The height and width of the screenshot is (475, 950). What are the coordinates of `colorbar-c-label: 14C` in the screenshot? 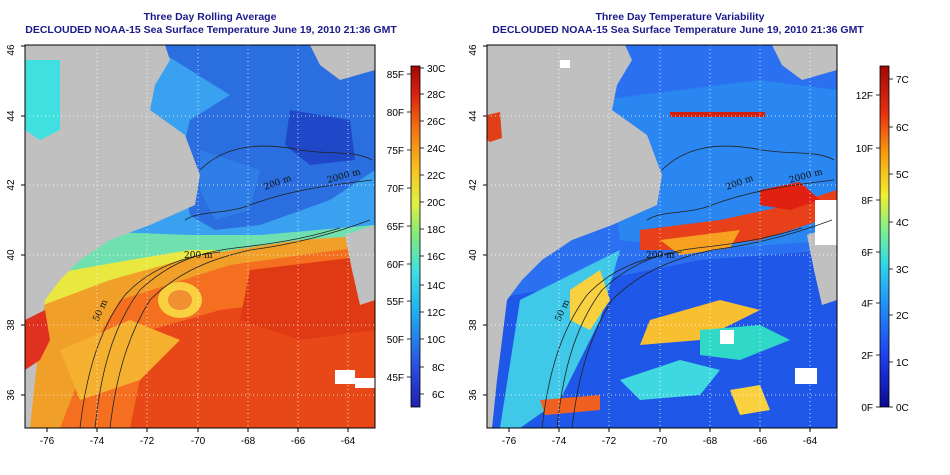 It's located at (436, 286).